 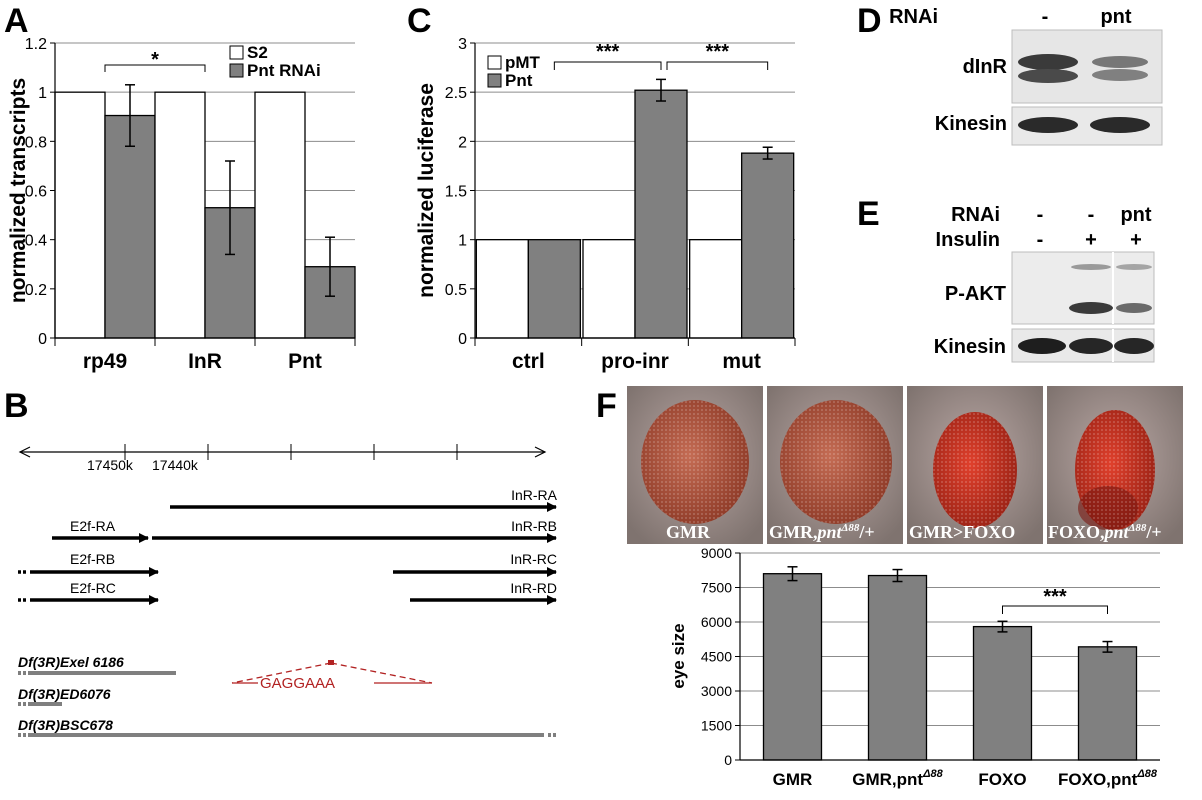 I want to click on panel-d-blot: RNAi - pnt dInR Kinesin, so click(x=1026, y=76).